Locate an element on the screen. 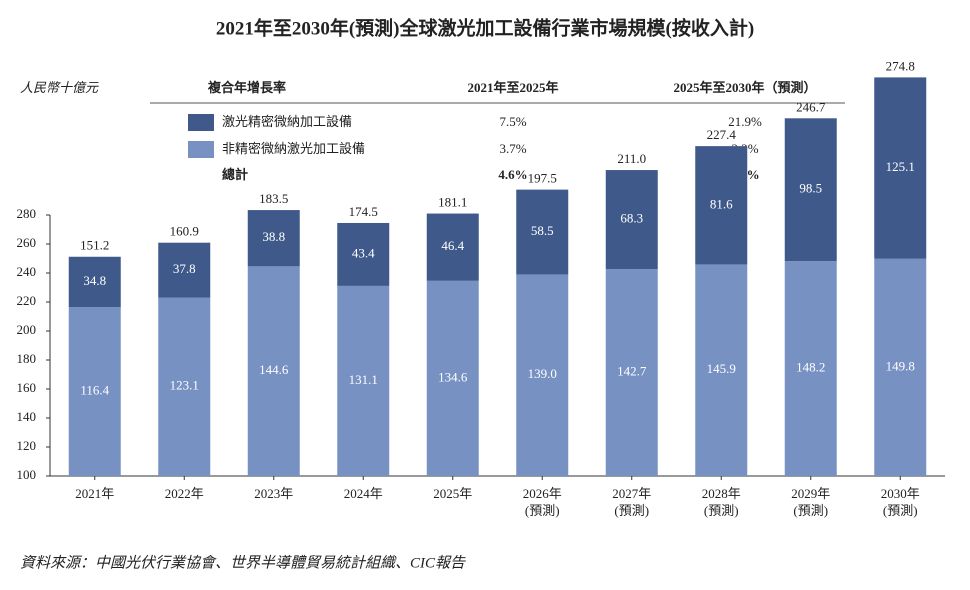  y-tick-label: 160 is located at coordinates (27, 387).